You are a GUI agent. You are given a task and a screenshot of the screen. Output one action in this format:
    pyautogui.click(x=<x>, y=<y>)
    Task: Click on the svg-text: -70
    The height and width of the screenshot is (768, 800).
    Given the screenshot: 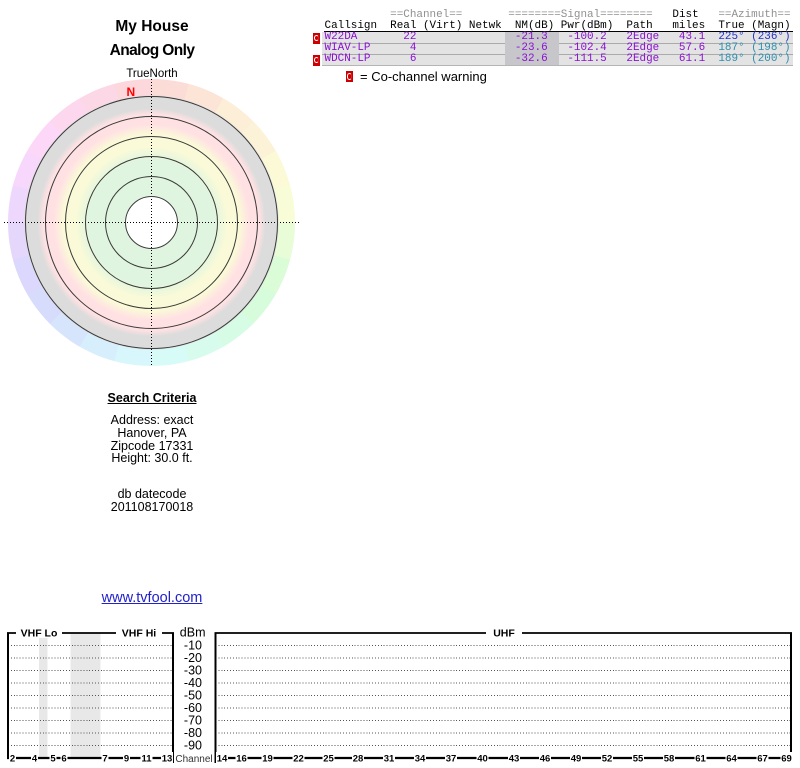 What is the action you would take?
    pyautogui.click(x=193, y=721)
    